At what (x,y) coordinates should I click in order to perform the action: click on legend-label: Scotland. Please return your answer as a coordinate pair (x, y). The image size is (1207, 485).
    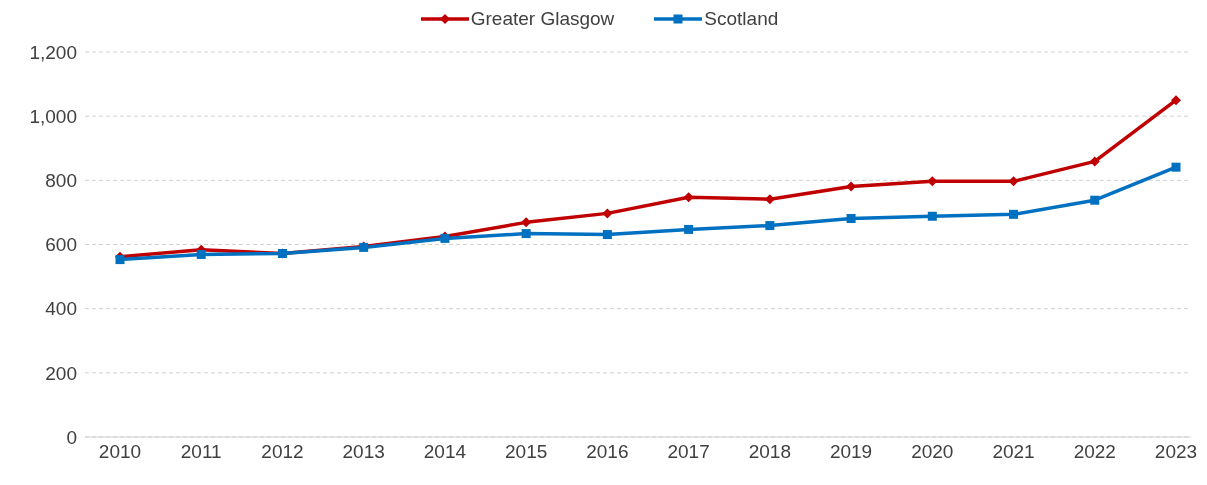
    Looking at the image, I should click on (741, 19).